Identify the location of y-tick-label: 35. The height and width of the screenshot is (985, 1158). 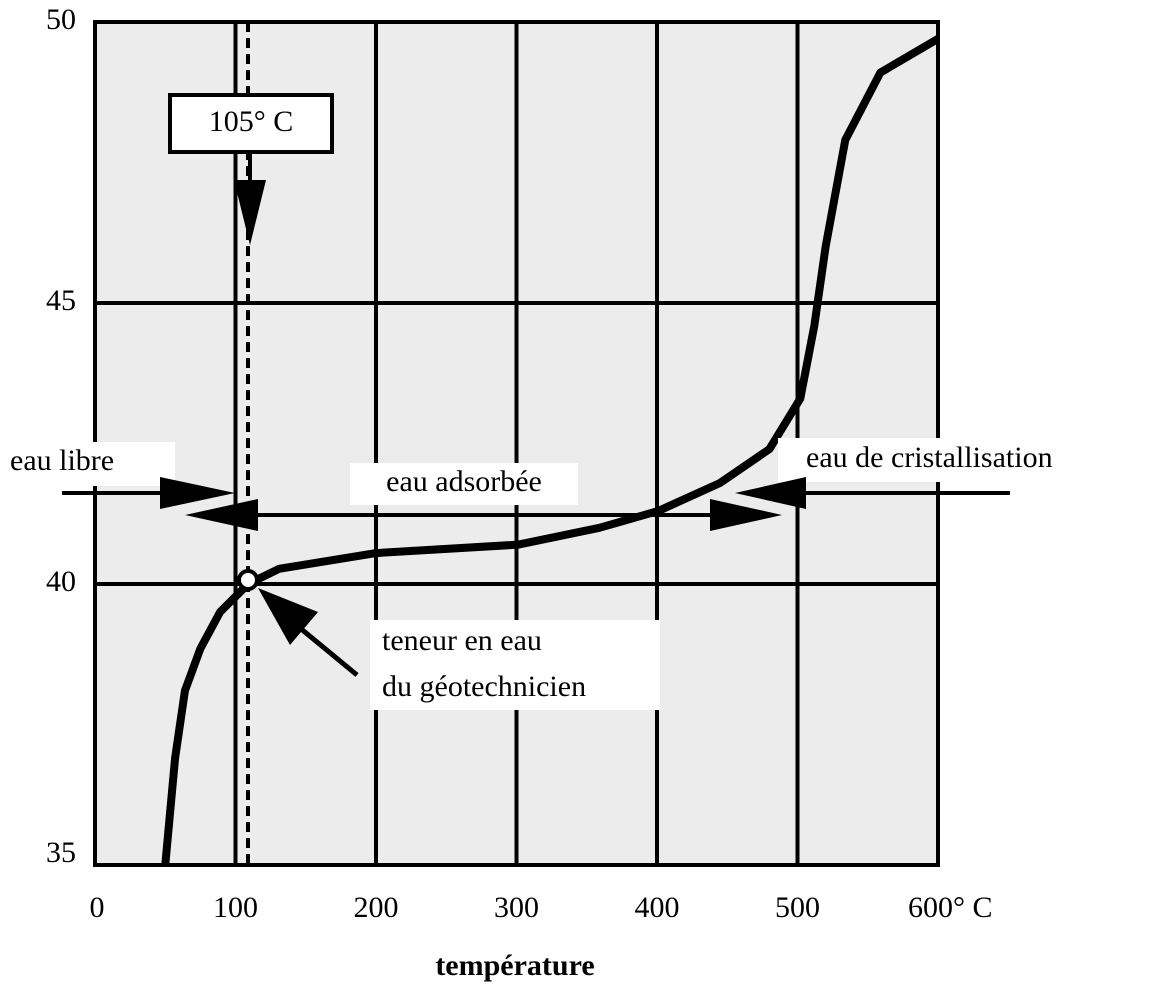
(61, 852).